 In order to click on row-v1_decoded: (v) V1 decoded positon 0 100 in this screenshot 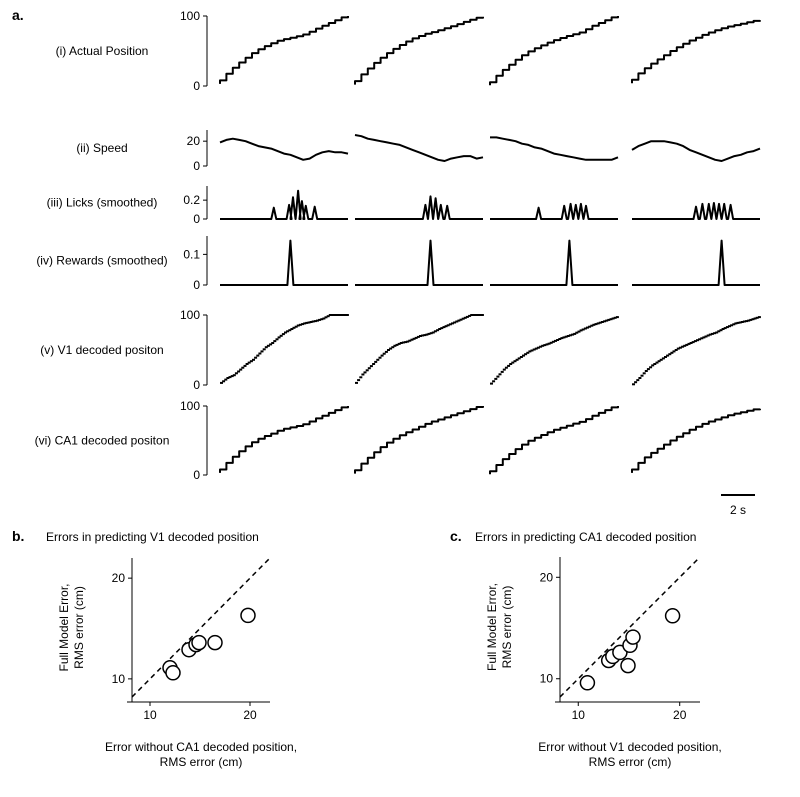, I will do `click(400, 350)`.